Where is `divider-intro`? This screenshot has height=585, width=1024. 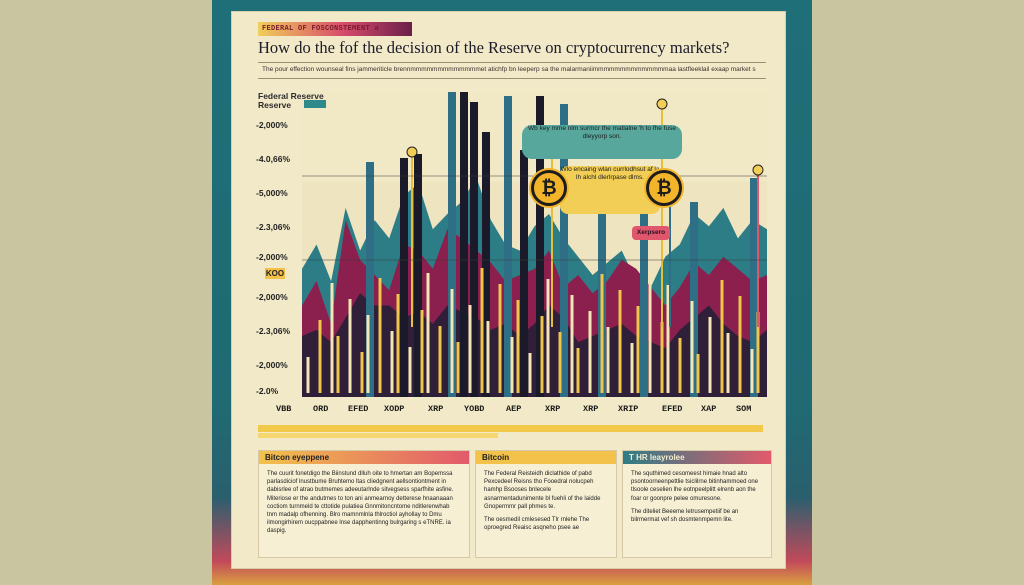 divider-intro is located at coordinates (512, 78).